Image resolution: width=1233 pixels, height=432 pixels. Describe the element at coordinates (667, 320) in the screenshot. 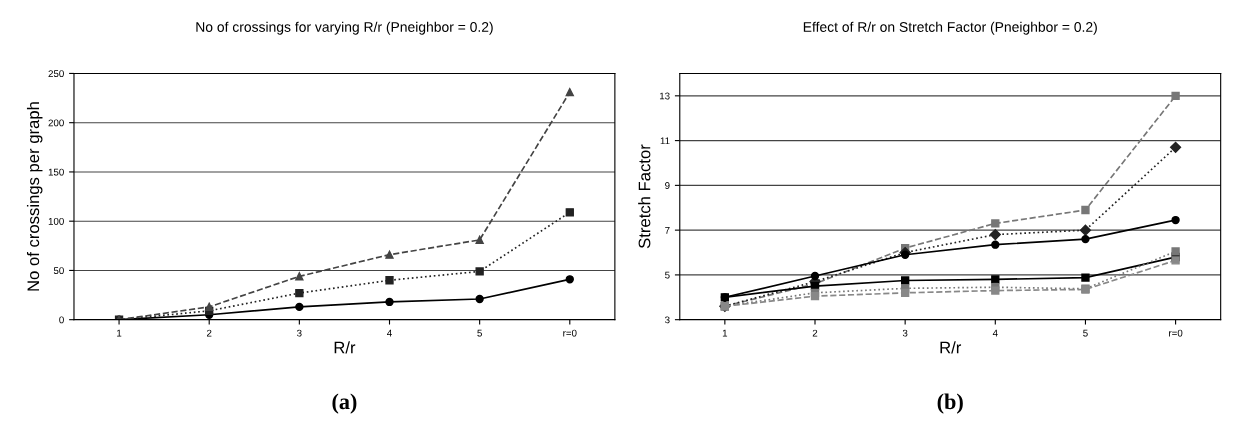

I see `y-tick-label: 3` at that location.